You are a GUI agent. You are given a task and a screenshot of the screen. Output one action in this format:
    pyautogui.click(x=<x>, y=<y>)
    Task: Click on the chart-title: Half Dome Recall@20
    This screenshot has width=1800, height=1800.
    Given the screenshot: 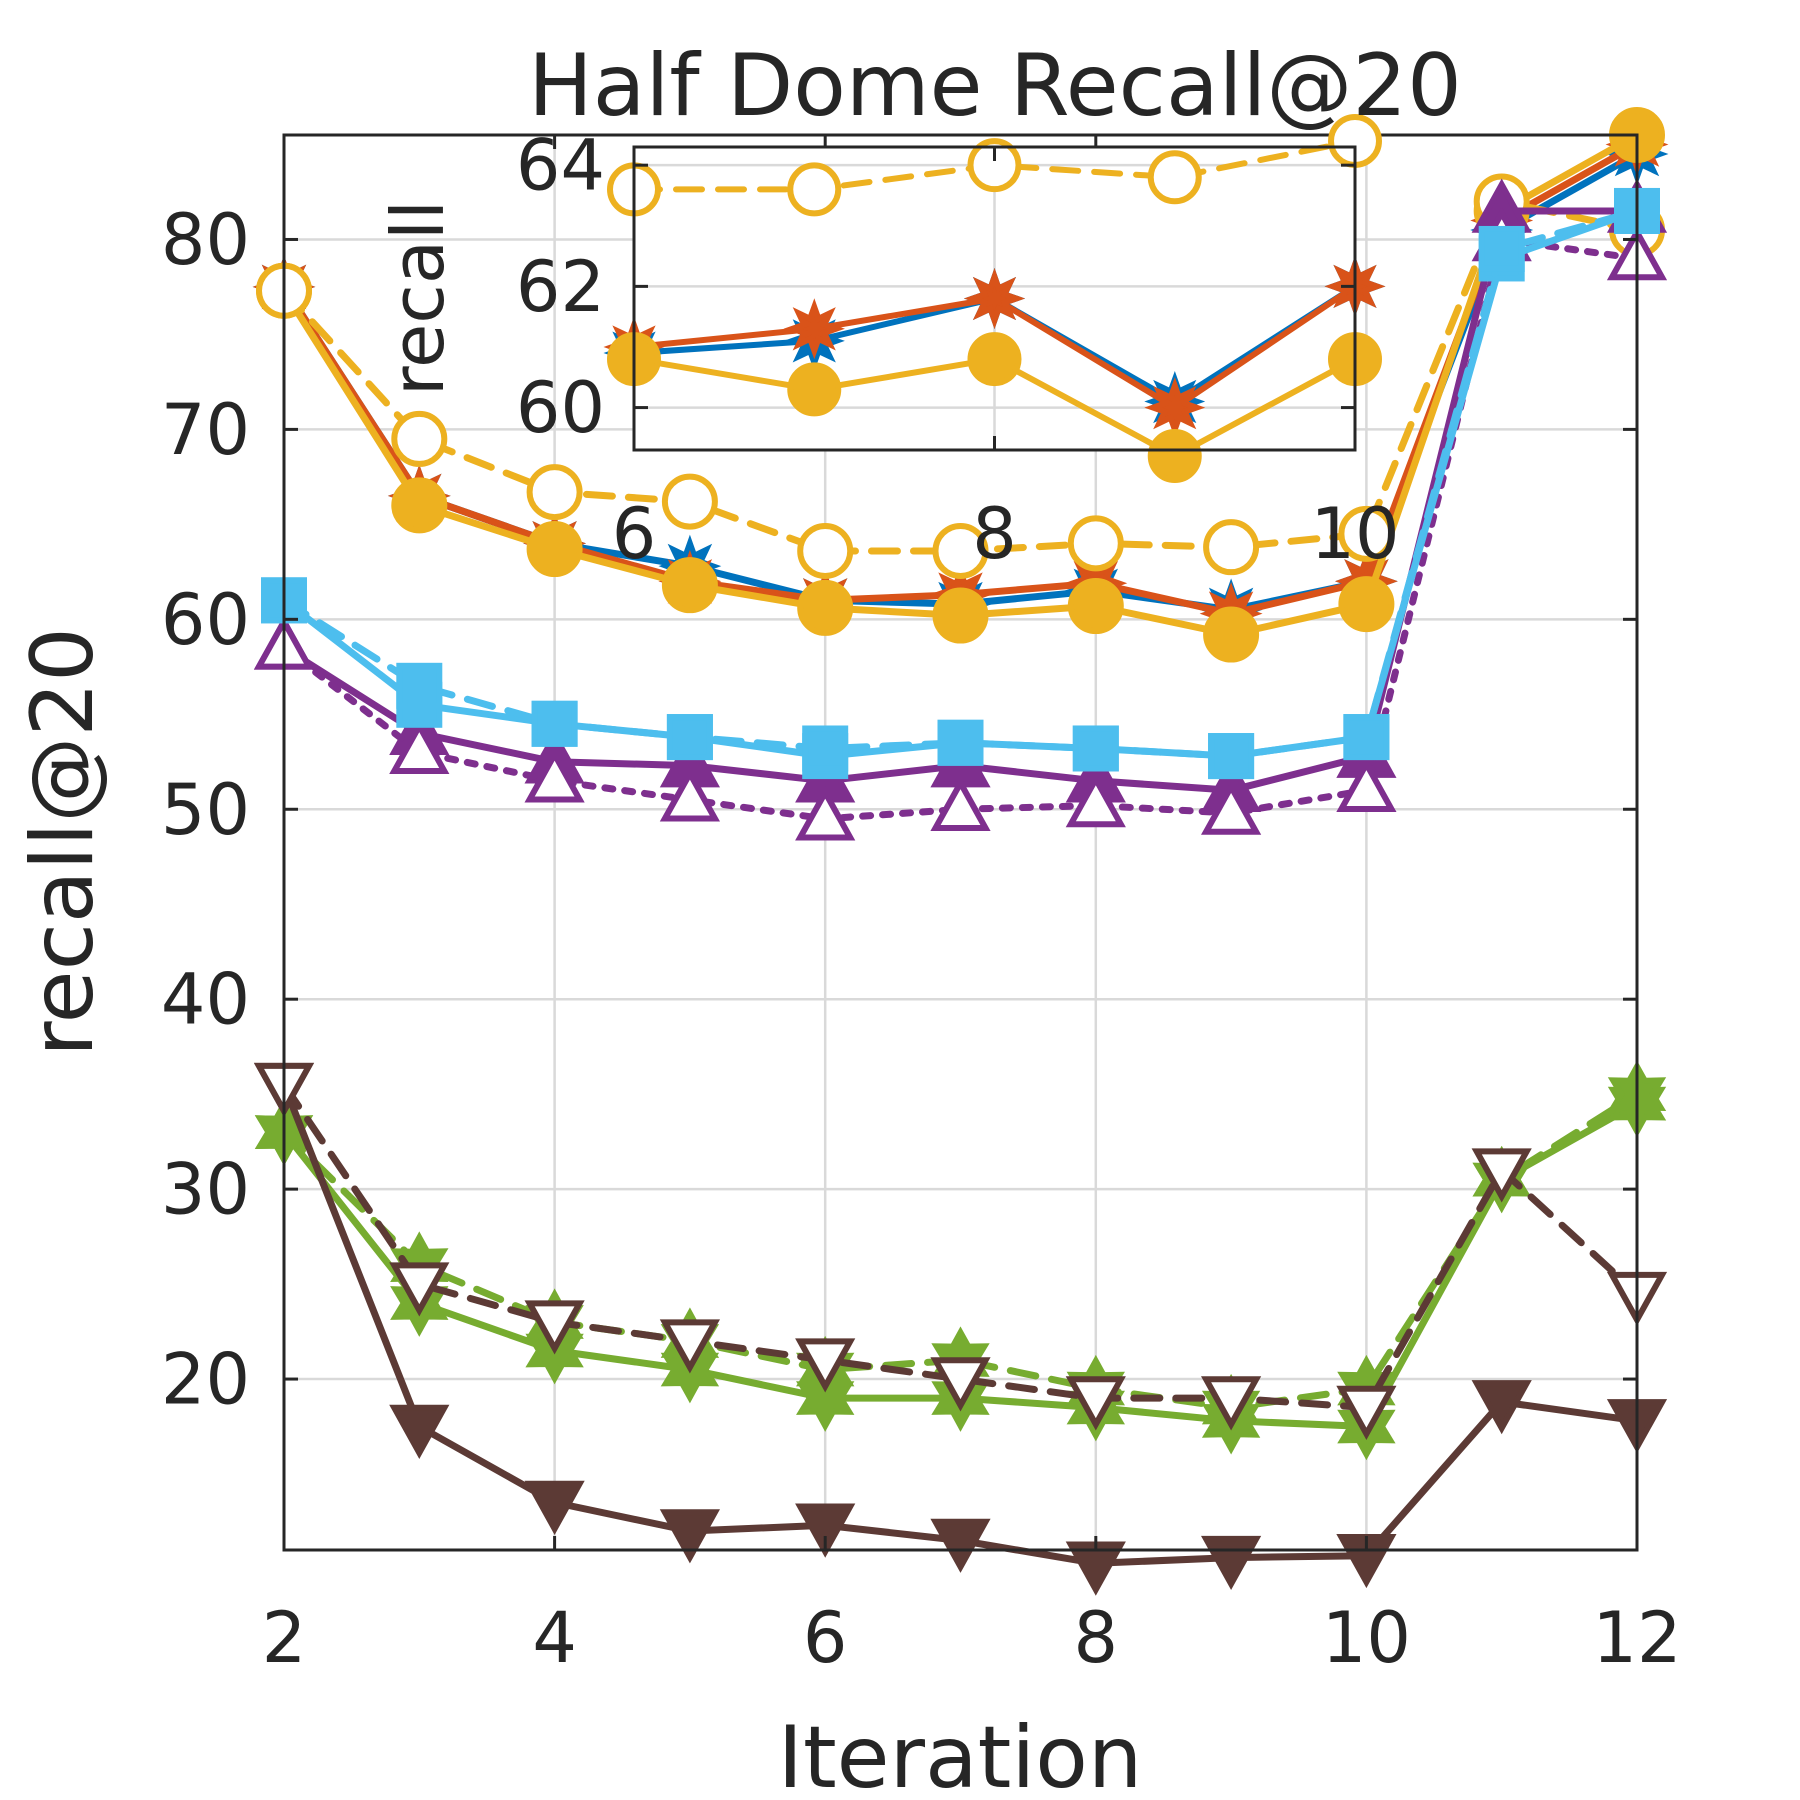 What is the action you would take?
    pyautogui.click(x=995, y=86)
    